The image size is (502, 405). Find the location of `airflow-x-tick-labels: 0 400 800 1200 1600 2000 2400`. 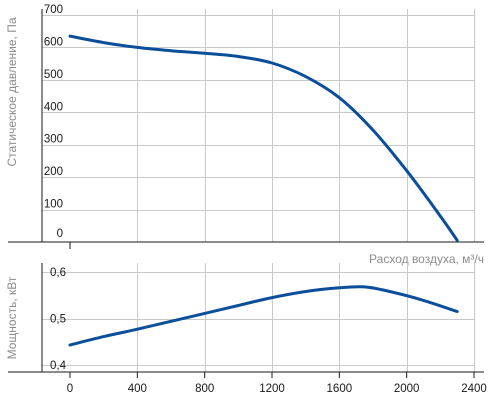

airflow-x-tick-labels: 0 400 800 1200 1600 2000 2400 is located at coordinates (277, 383).